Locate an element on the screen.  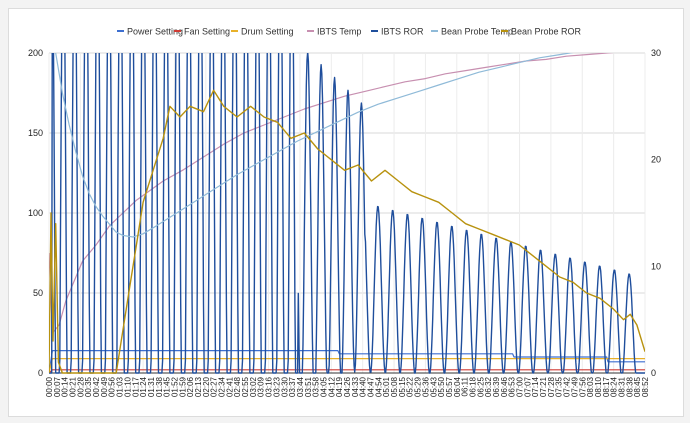
x-tick-58: 06:46 is located at coordinates (504, 386).